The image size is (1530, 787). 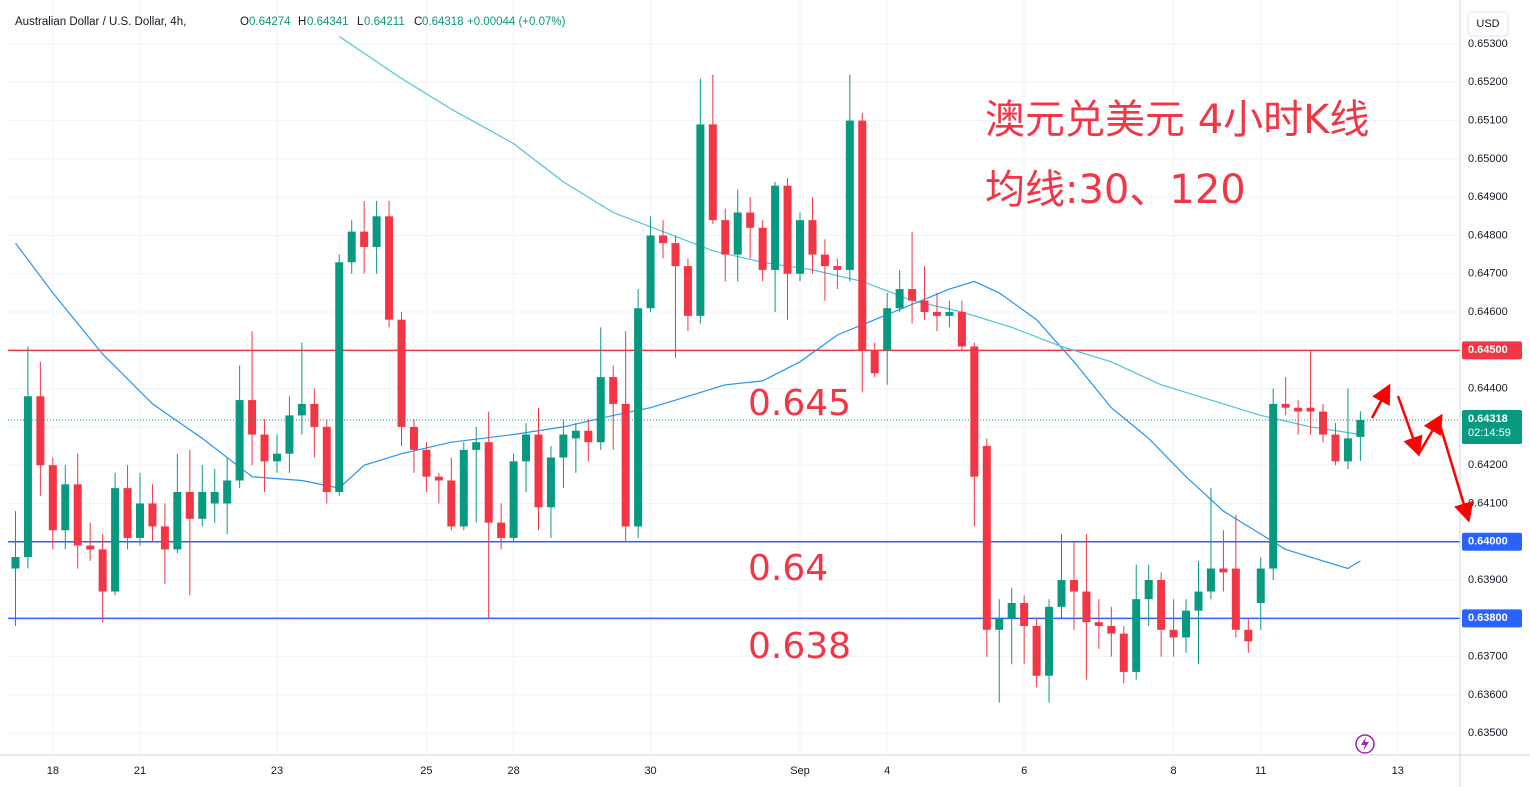 I want to click on last-price-label: 0.64318, so click(x=1488, y=419).